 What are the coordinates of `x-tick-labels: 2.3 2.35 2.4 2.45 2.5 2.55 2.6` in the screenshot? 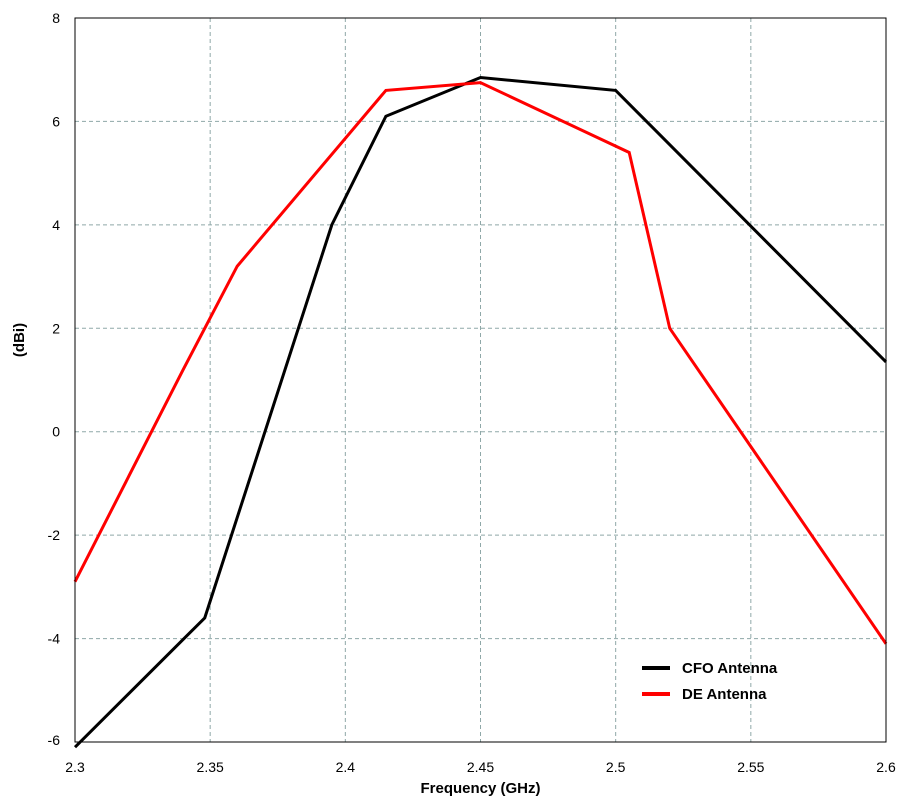 It's located at (480, 767).